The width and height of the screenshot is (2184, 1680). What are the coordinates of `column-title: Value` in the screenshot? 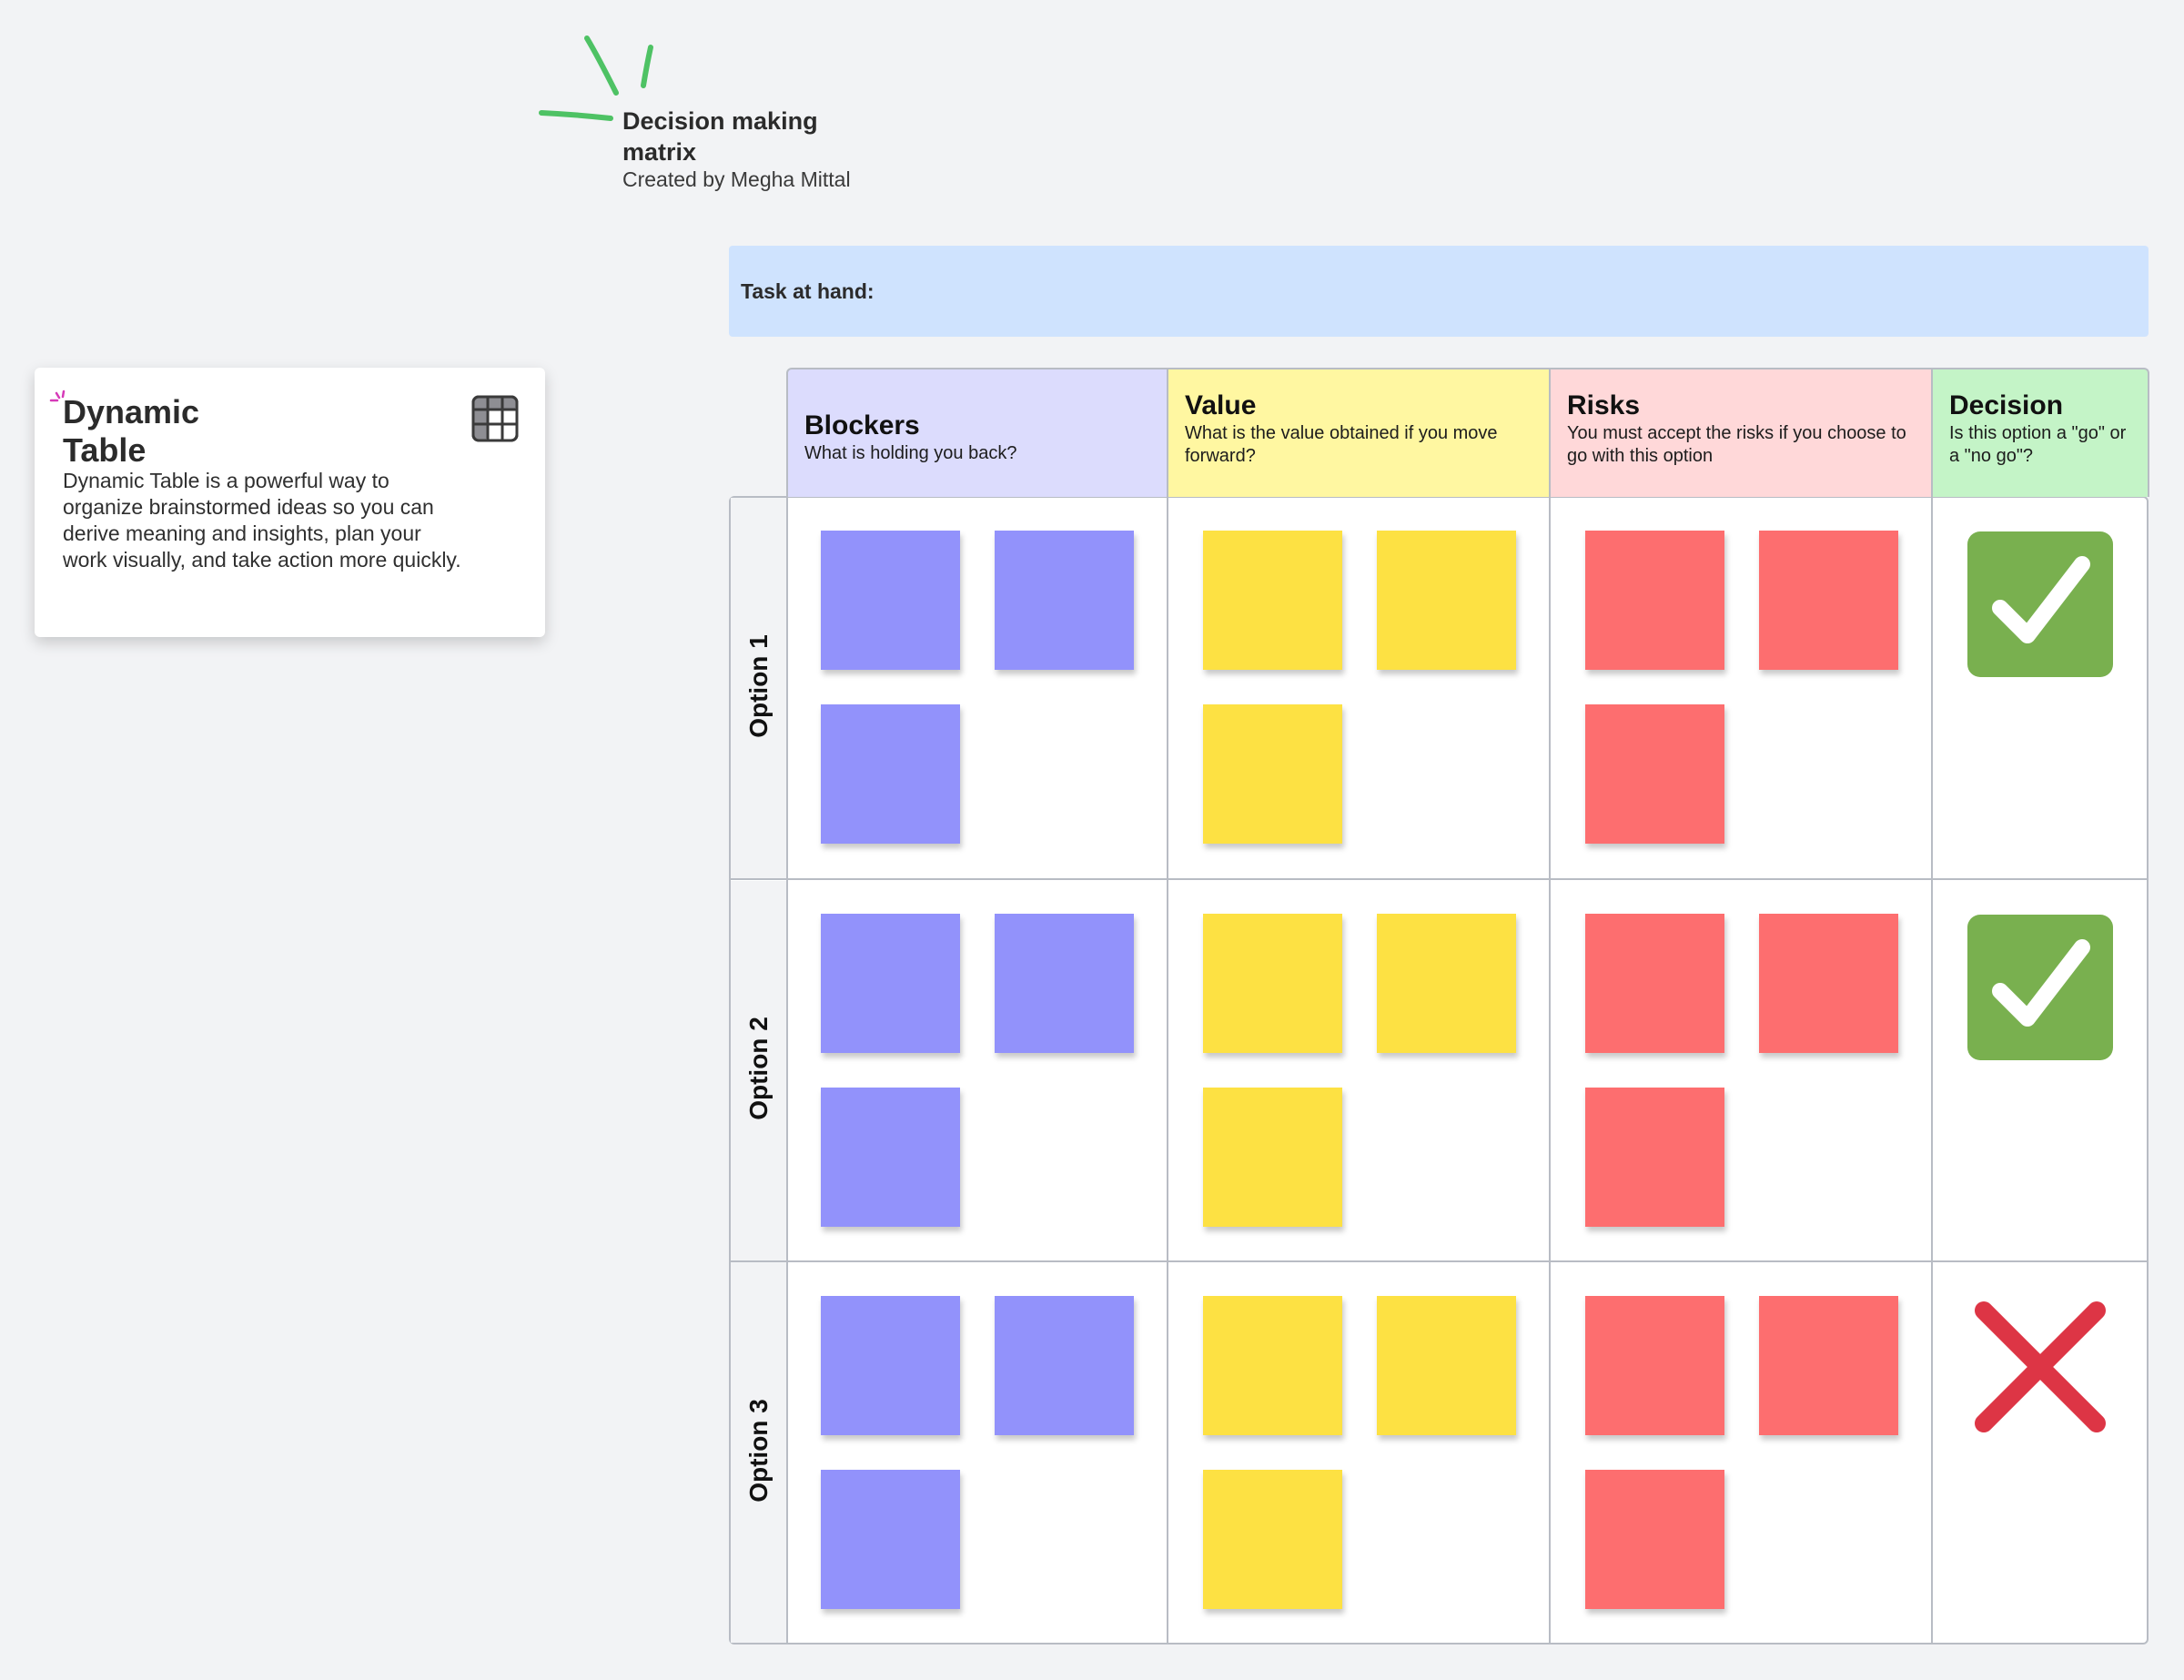 It's located at (1221, 405).